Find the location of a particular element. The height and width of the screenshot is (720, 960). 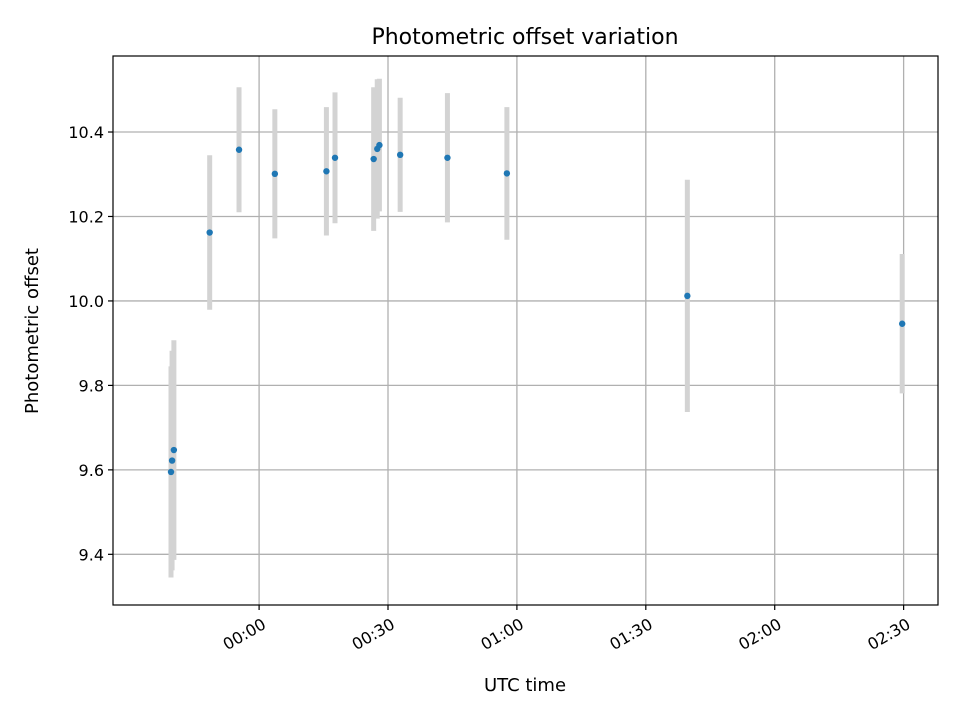

y-tick-label: 9.8 is located at coordinates (91, 385).